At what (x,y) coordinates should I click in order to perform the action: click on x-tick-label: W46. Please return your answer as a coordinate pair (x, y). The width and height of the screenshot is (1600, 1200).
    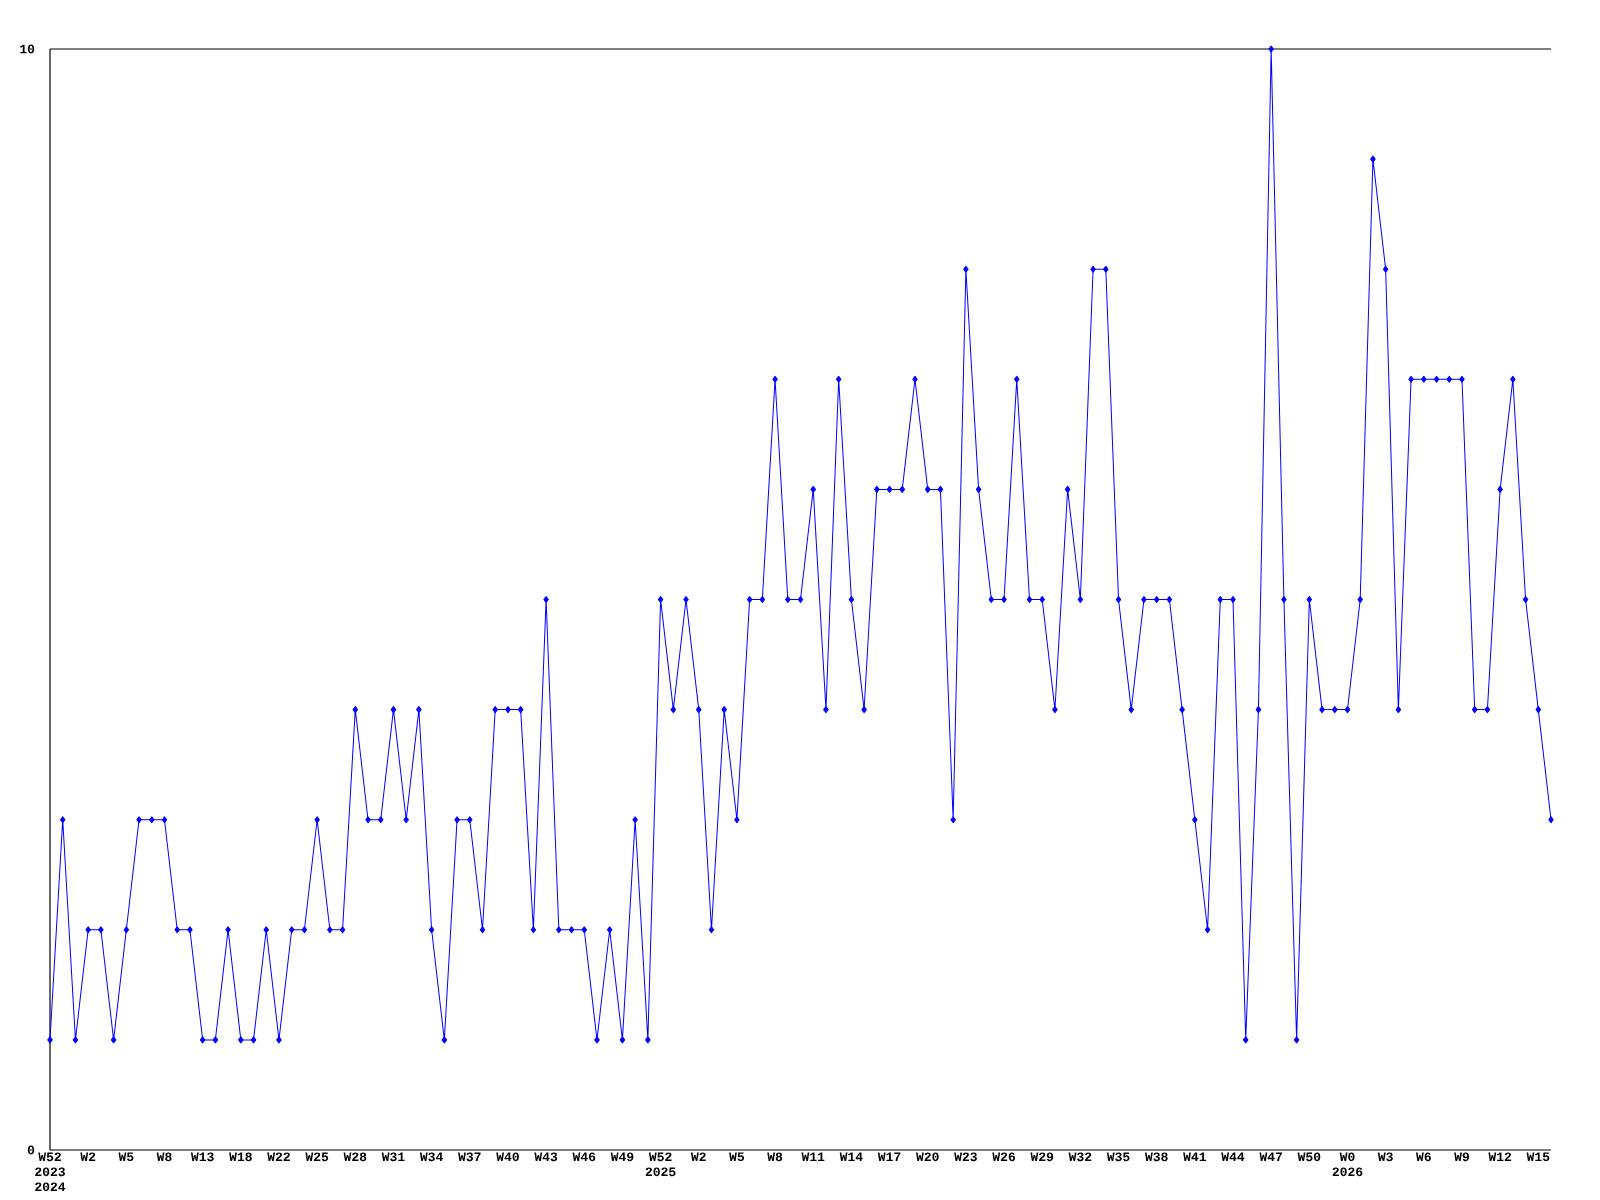
    Looking at the image, I should click on (584, 1157).